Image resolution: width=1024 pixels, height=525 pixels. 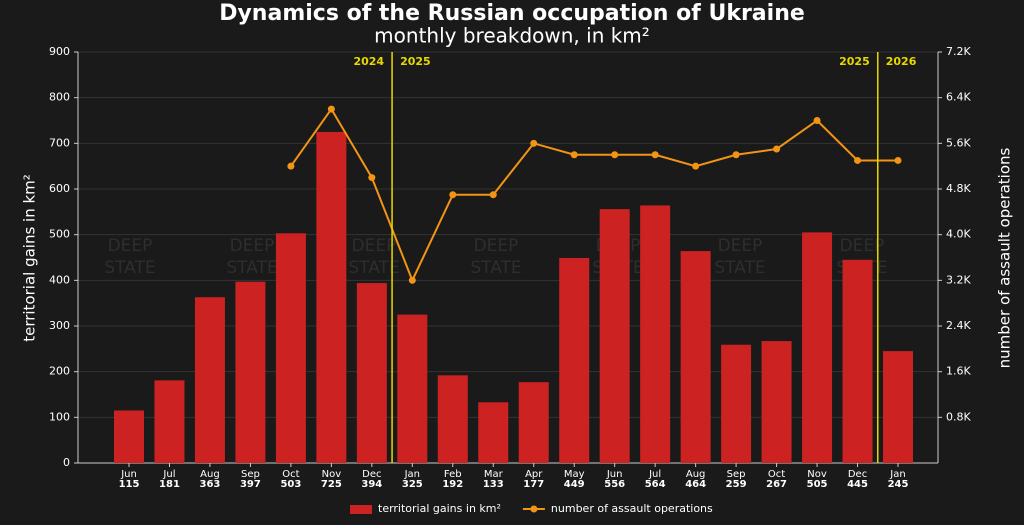 What do you see at coordinates (453, 474) in the screenshot?
I see `x-tick-label: Feb` at bounding box center [453, 474].